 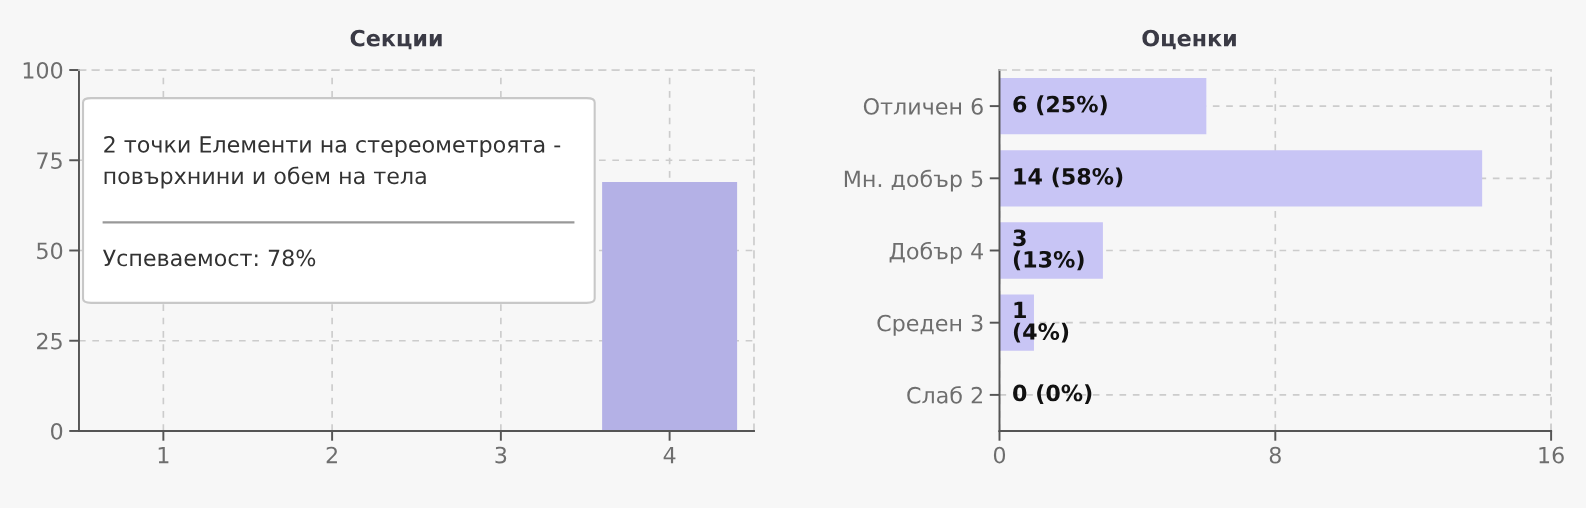 What do you see at coordinates (923, 106) in the screenshot?
I see `y-tick-label: Отличен 6` at bounding box center [923, 106].